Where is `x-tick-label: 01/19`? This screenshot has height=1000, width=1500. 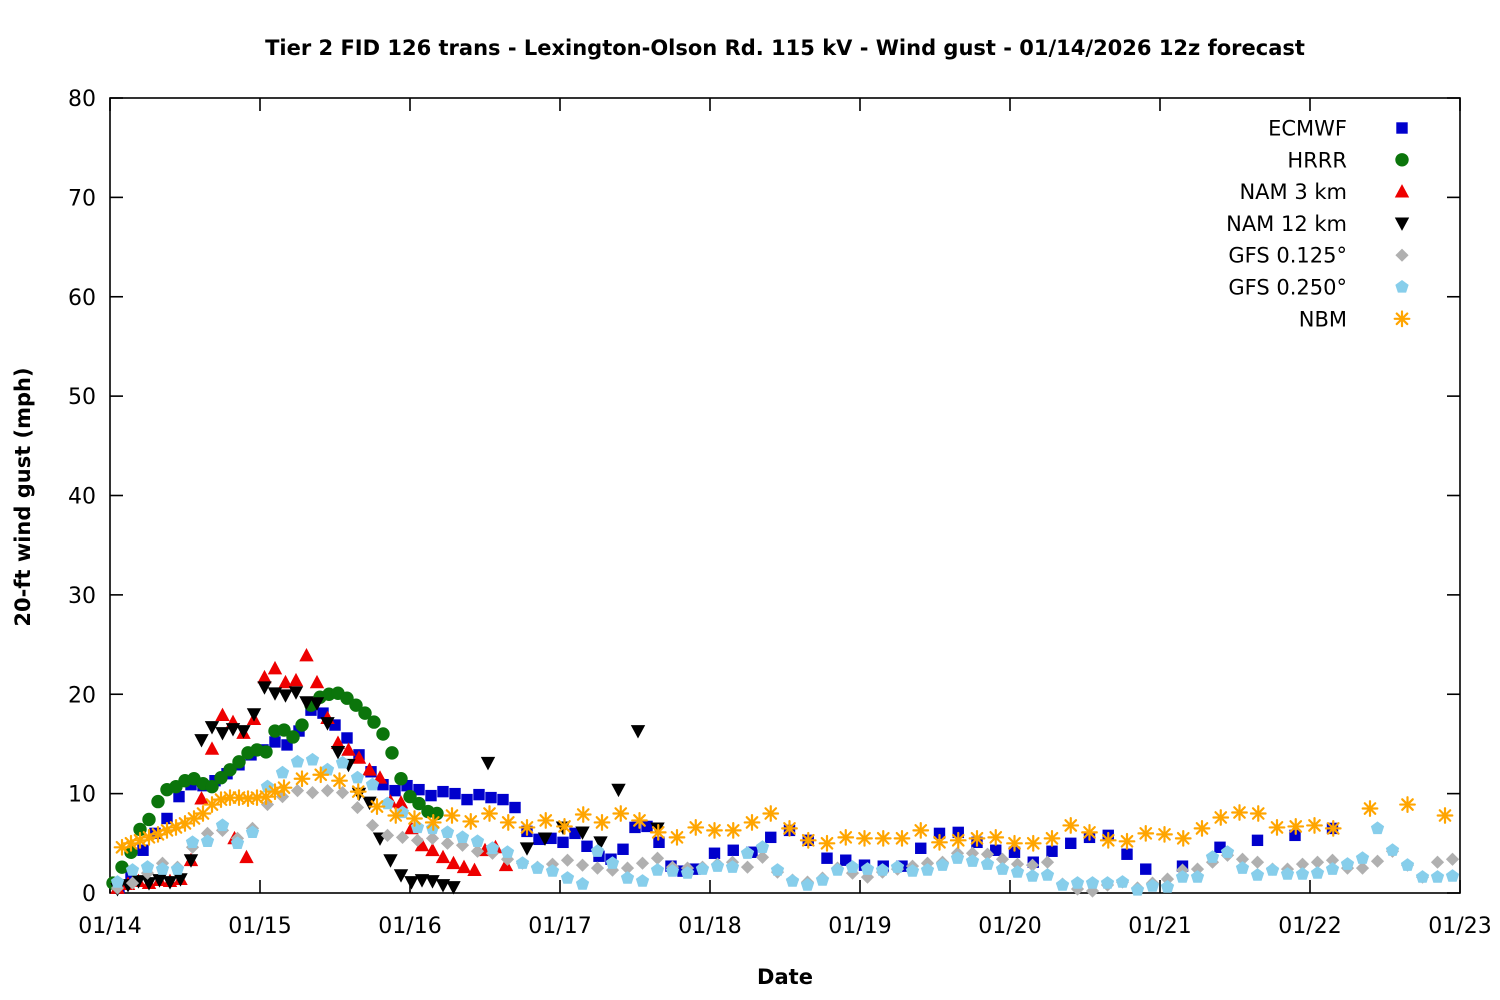 x-tick-label: 01/19 is located at coordinates (859, 926).